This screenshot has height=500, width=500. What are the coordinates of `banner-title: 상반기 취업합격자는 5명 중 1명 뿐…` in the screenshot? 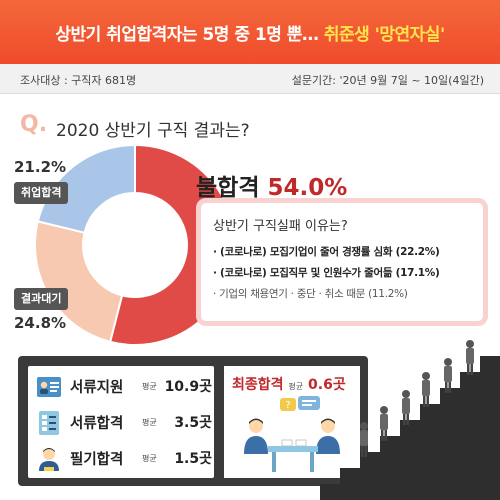 It's located at (187, 34).